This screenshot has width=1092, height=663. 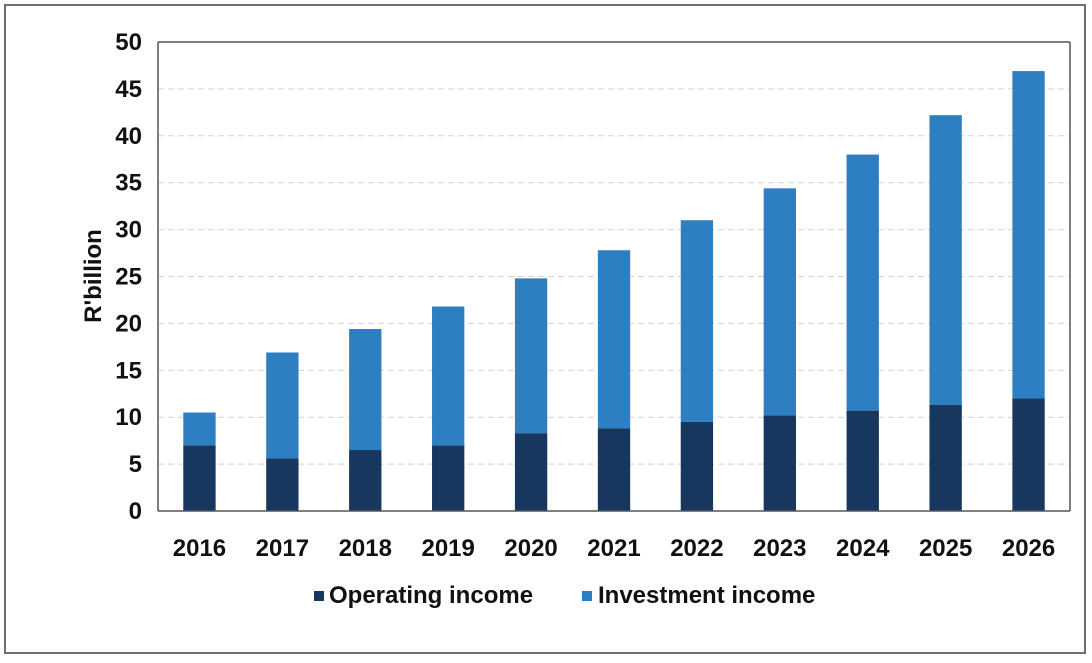 I want to click on y-tick-label: 40, so click(x=128, y=136).